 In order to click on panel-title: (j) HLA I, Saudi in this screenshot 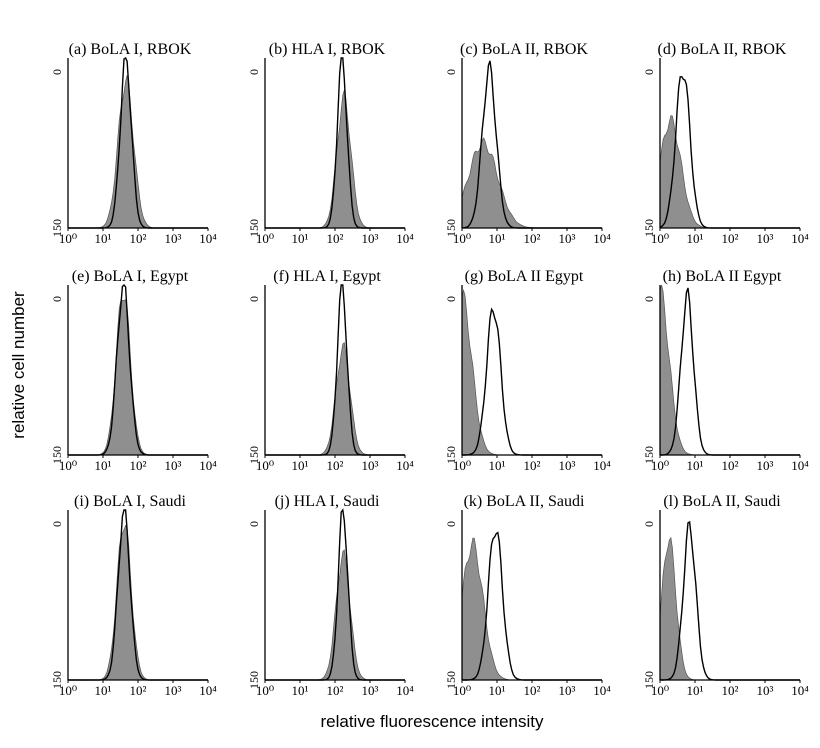, I will do `click(327, 501)`.